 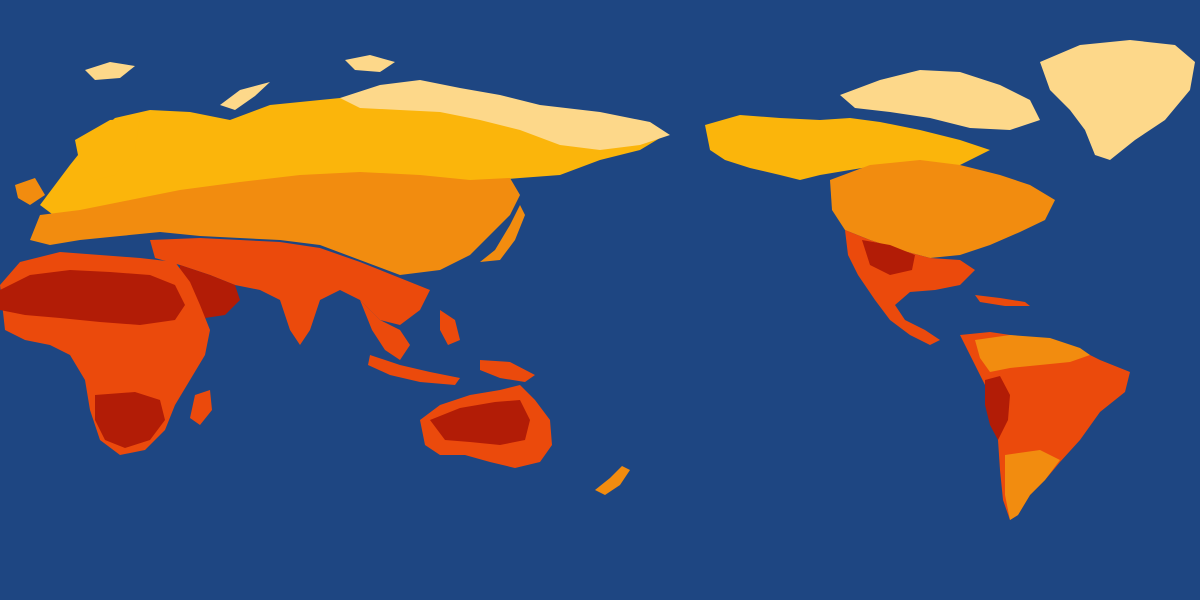 What do you see at coordinates (997, 408) in the screenshot?
I see `sa-hot-west` at bounding box center [997, 408].